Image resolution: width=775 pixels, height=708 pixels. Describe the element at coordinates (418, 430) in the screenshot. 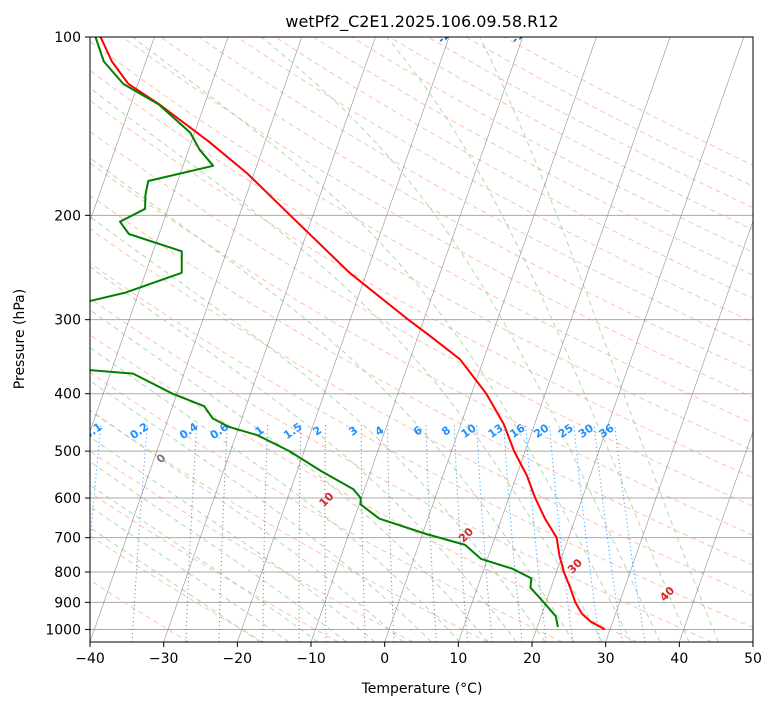

I see `mixing-ratio-label: 6` at that location.